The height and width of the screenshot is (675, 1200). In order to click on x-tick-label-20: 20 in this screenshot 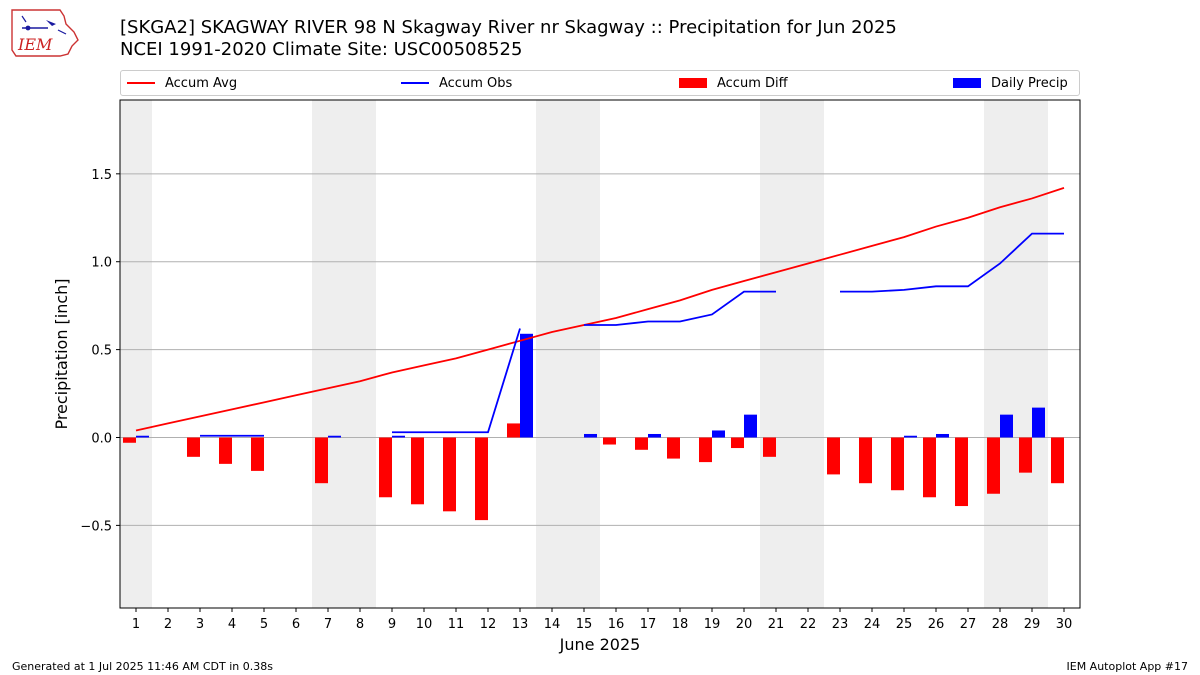, I will do `click(744, 624)`.